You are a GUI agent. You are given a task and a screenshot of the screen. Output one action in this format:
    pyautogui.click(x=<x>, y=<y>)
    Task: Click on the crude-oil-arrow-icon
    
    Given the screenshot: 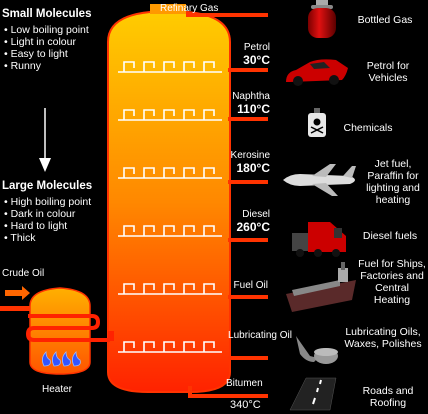 What is the action you would take?
    pyautogui.click(x=17, y=293)
    